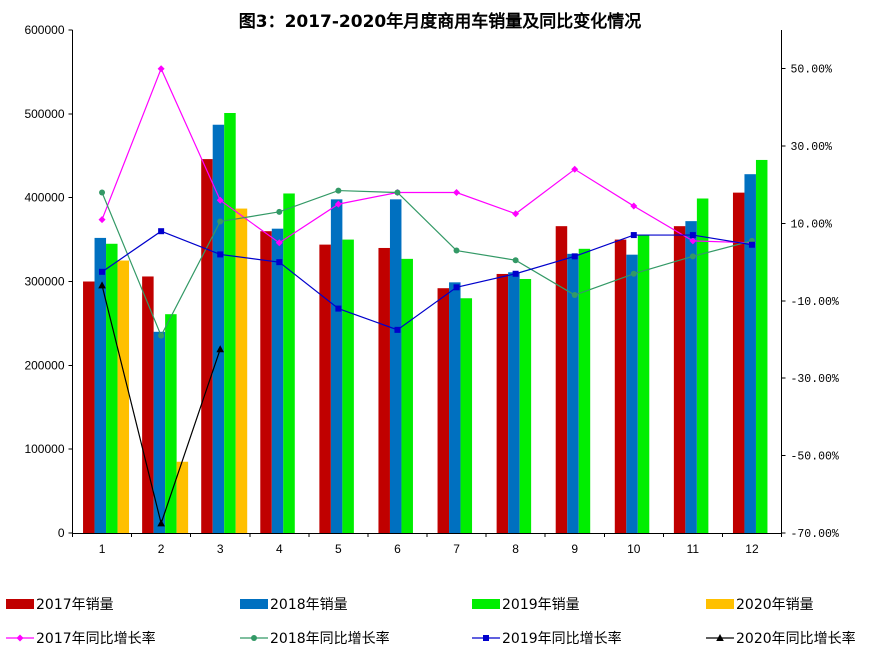  I want to click on point-2017年同比增长率-5, so click(338, 204).